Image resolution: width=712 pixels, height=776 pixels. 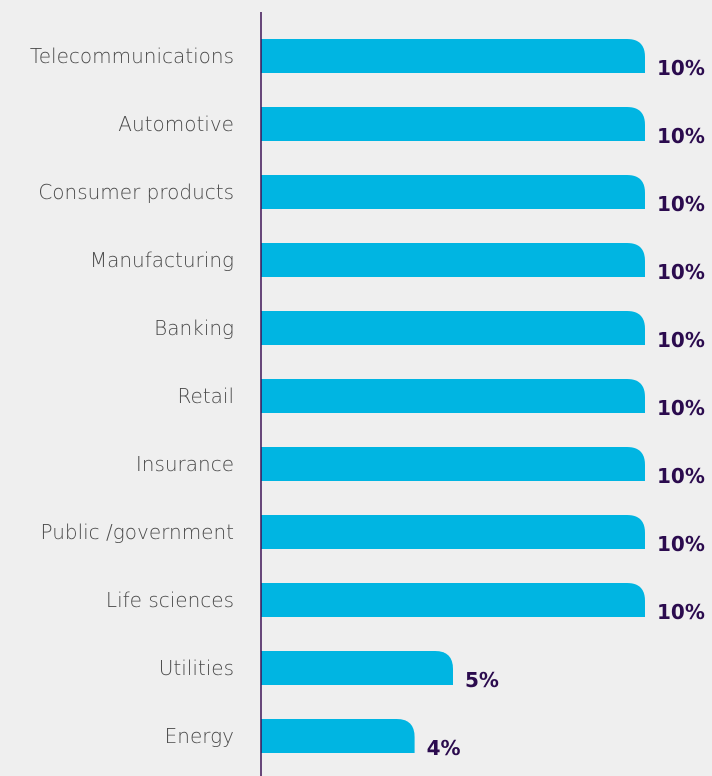 I want to click on bar-utilities, so click(x=357, y=668).